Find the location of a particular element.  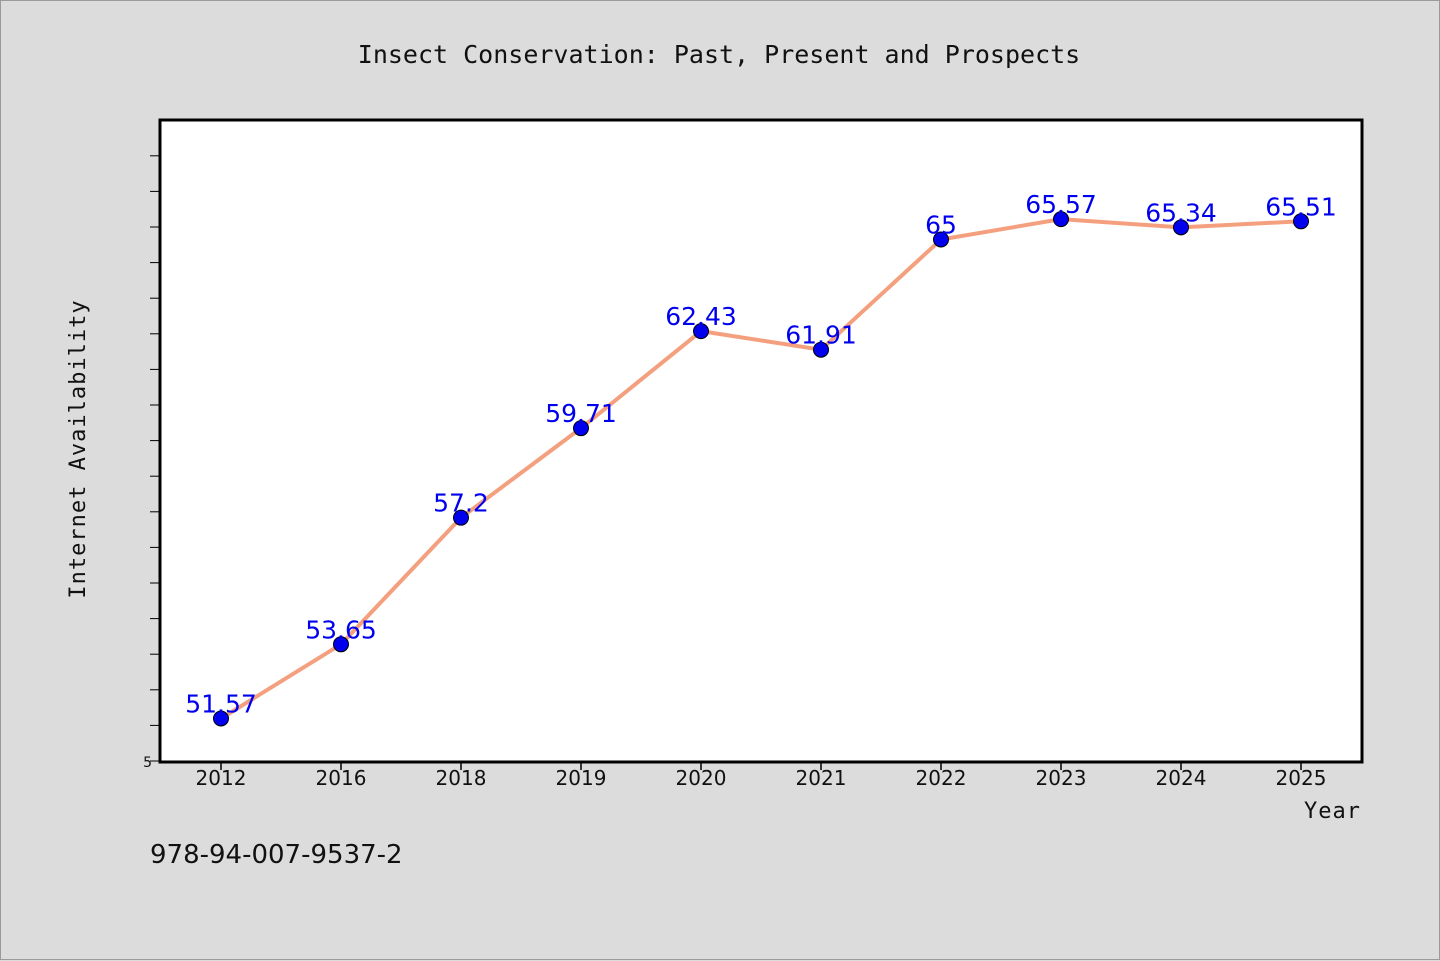

data-label: 62.43 is located at coordinates (701, 316).